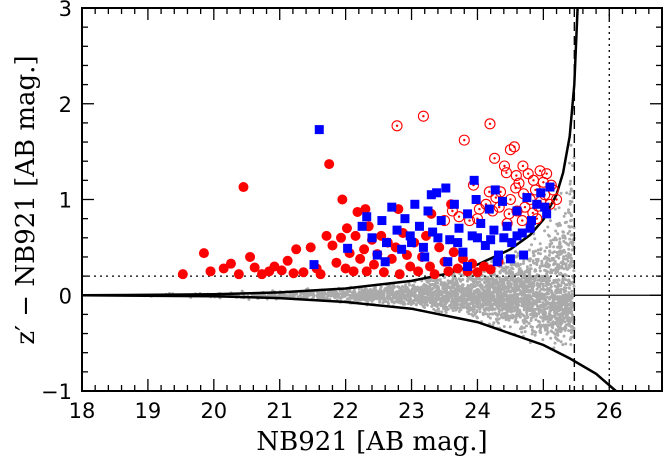 This screenshot has height=466, width=664. What do you see at coordinates (411, 411) in the screenshot?
I see `x-tick-label: 23` at bounding box center [411, 411].